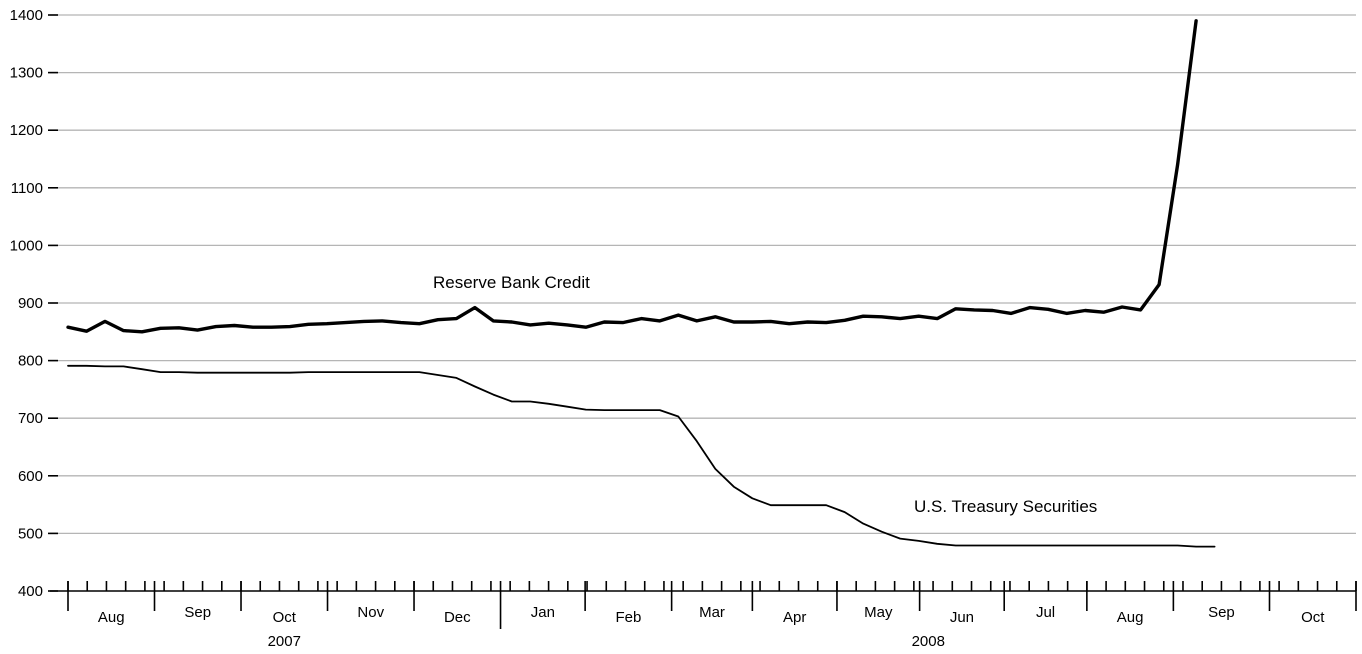 Image resolution: width=1362 pixels, height=654 pixels. What do you see at coordinates (30, 361) in the screenshot?
I see `y-tick-label-800: 800` at bounding box center [30, 361].